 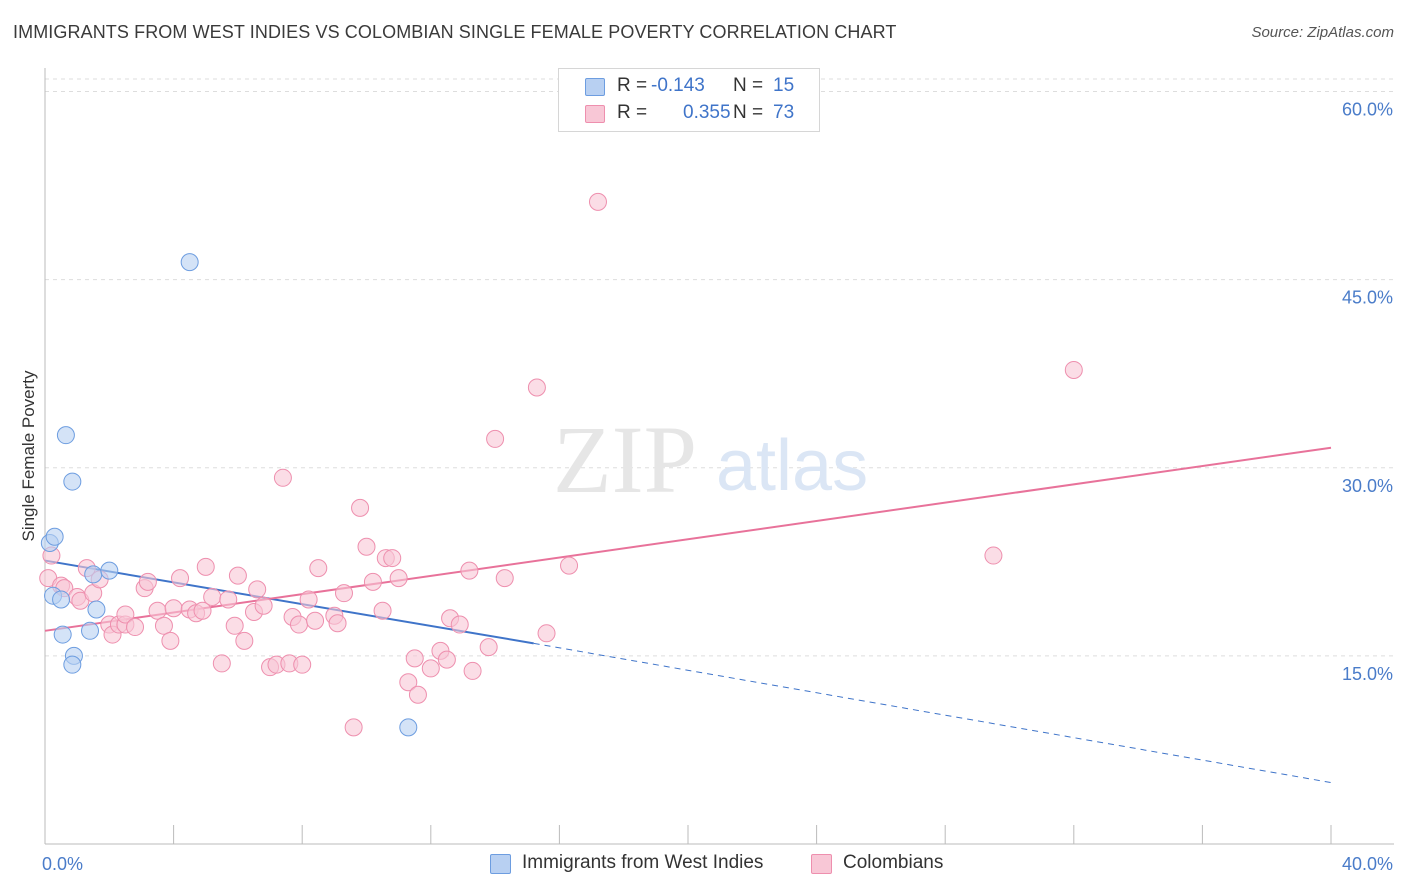 I want to click on source-label: Source: ZipAtlas.com, so click(x=1322, y=32).